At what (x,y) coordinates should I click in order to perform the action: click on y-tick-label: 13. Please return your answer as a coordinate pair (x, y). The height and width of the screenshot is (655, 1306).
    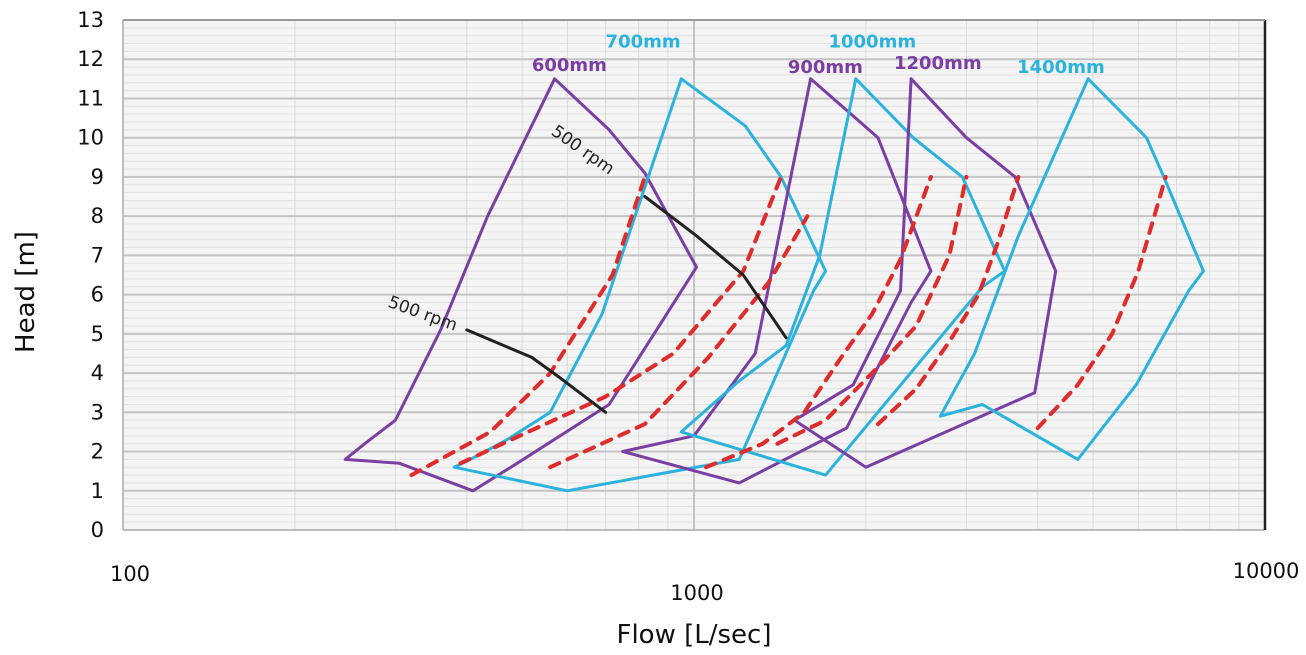
    Looking at the image, I should click on (90, 20).